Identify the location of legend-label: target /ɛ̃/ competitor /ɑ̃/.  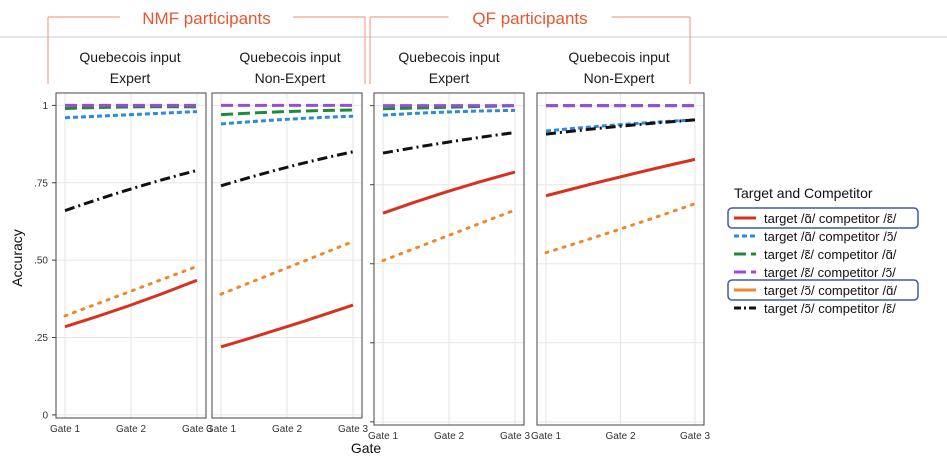
(830, 254).